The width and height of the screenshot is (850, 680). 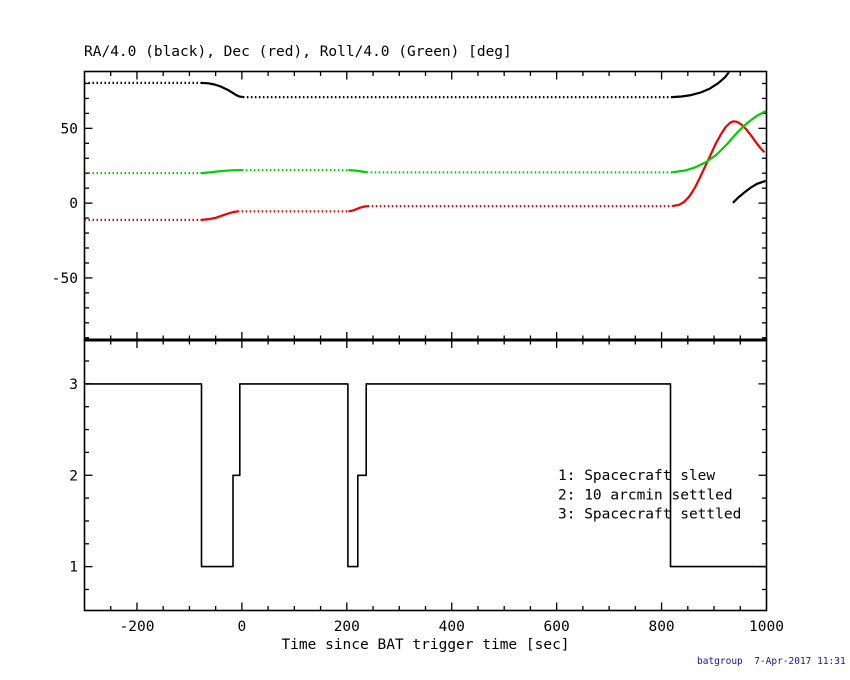 I want to click on x-tick-label: 1000, so click(x=766, y=627).